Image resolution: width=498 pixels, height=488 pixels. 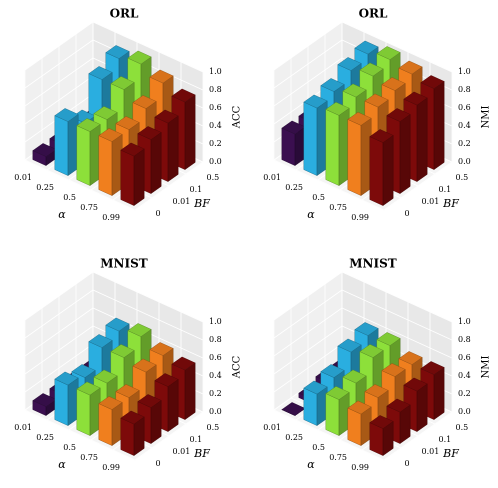 I want to click on x-tick-label: 0.99, so click(x=360, y=467).